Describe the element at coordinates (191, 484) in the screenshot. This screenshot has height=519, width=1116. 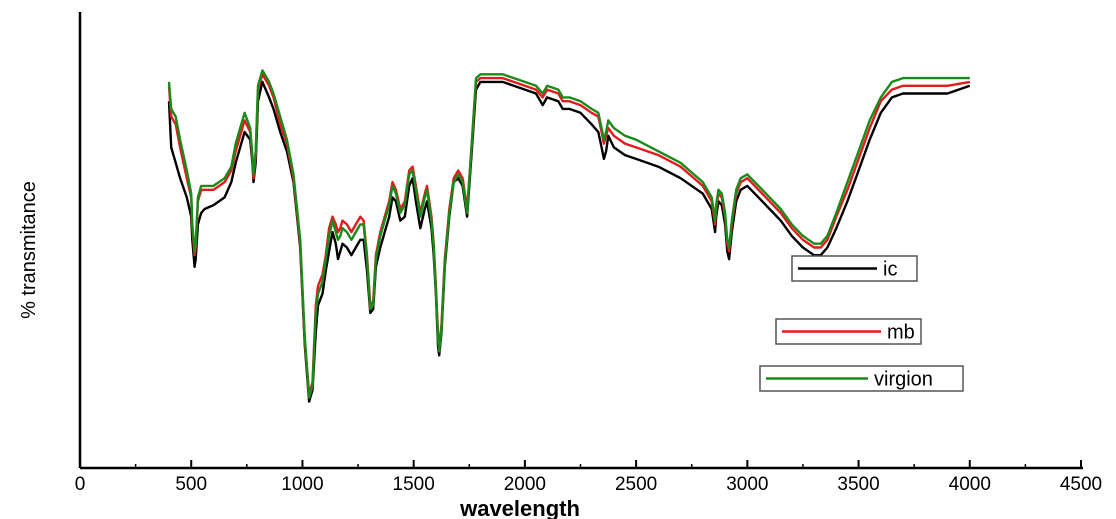
I see `x-tick-label-500: 500` at that location.